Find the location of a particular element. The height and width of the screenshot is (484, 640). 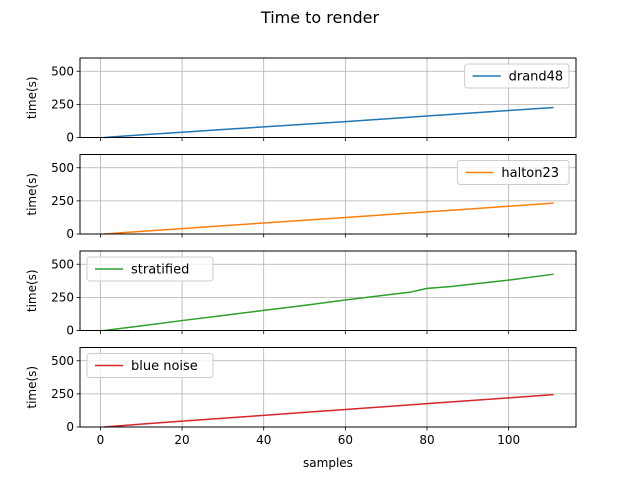

legend-label: halton23 is located at coordinates (530, 173).